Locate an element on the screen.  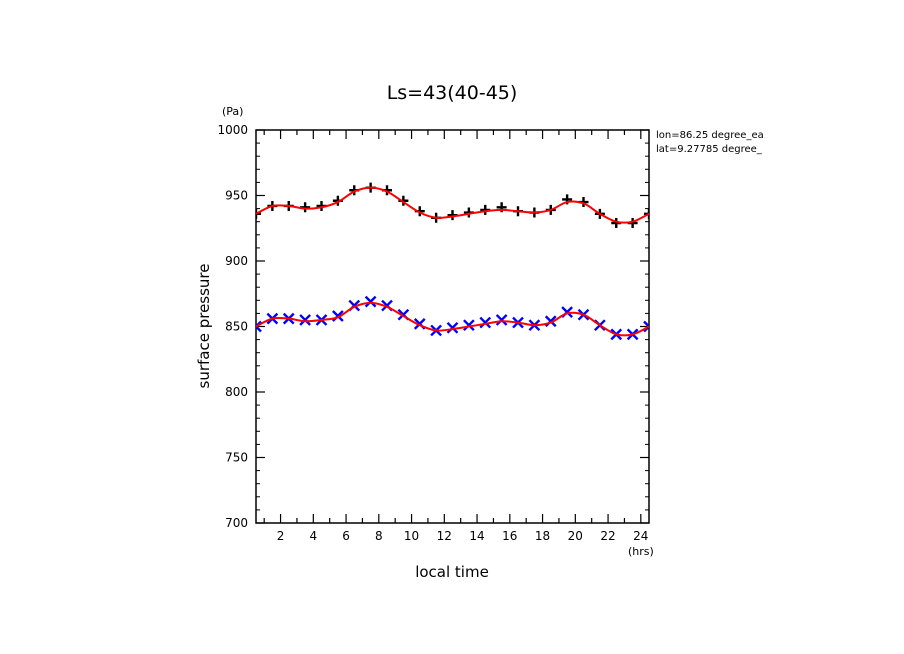
x-tick-label: 16 is located at coordinates (509, 536).